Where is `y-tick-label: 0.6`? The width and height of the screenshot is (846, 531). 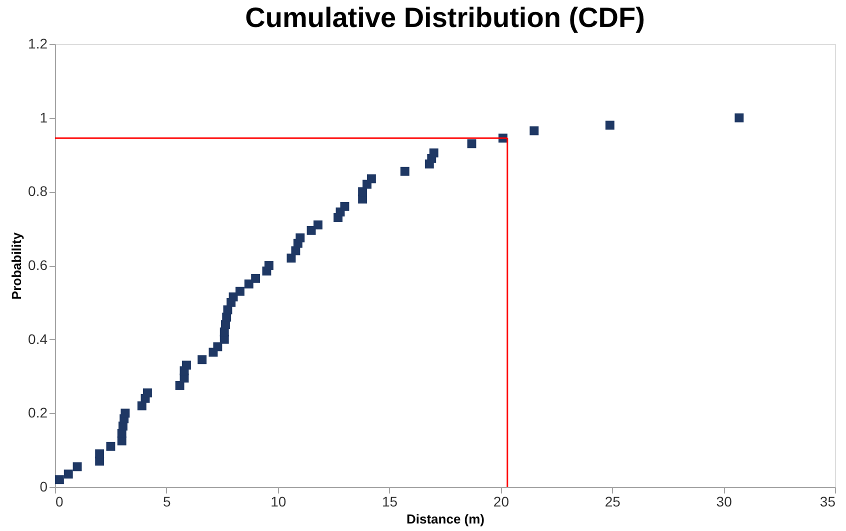
y-tick-label: 0.6 is located at coordinates (38, 265).